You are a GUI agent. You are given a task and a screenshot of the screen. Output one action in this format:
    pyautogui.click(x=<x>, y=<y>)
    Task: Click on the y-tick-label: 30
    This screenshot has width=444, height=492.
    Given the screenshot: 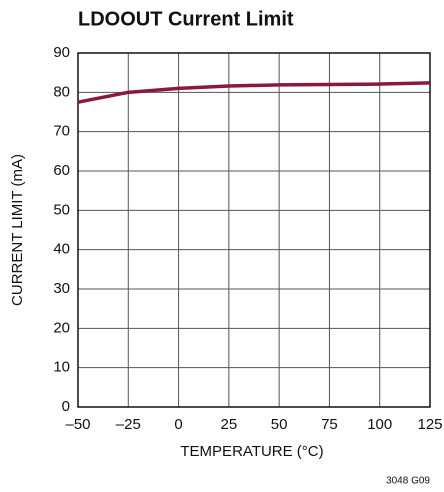 What is the action you would take?
    pyautogui.click(x=61, y=288)
    